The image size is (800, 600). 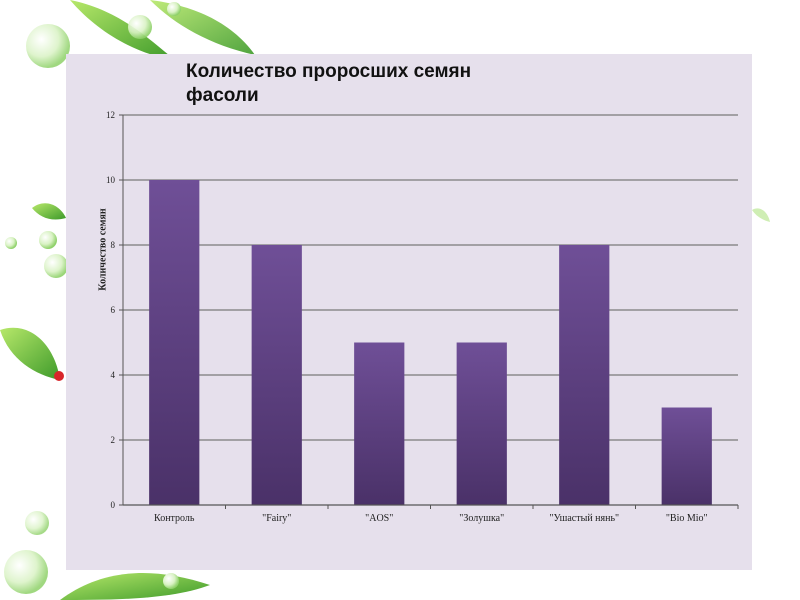 I want to click on y-tick-label: 4, so click(x=113, y=375).